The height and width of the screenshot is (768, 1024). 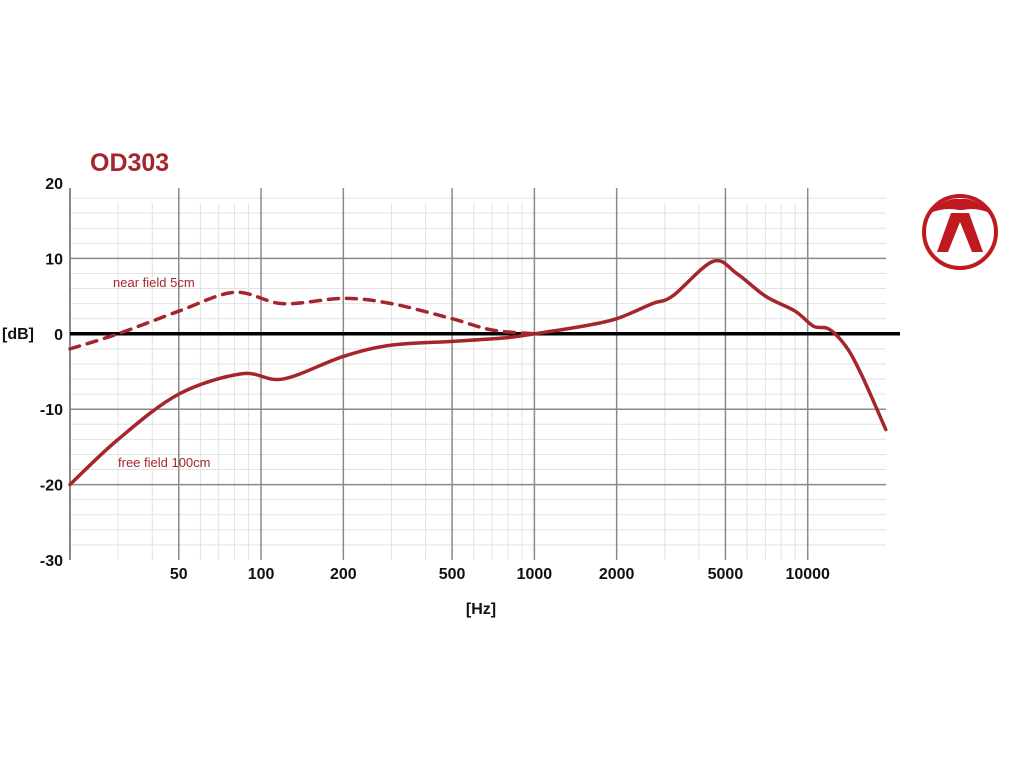 I want to click on x-axis-label: [Hz], so click(x=481, y=609).